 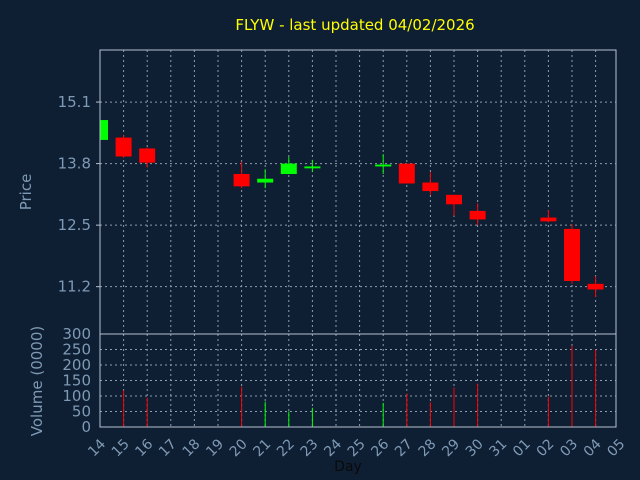 What do you see at coordinates (360, 386) in the screenshot?
I see `volume-bars` at bounding box center [360, 386].